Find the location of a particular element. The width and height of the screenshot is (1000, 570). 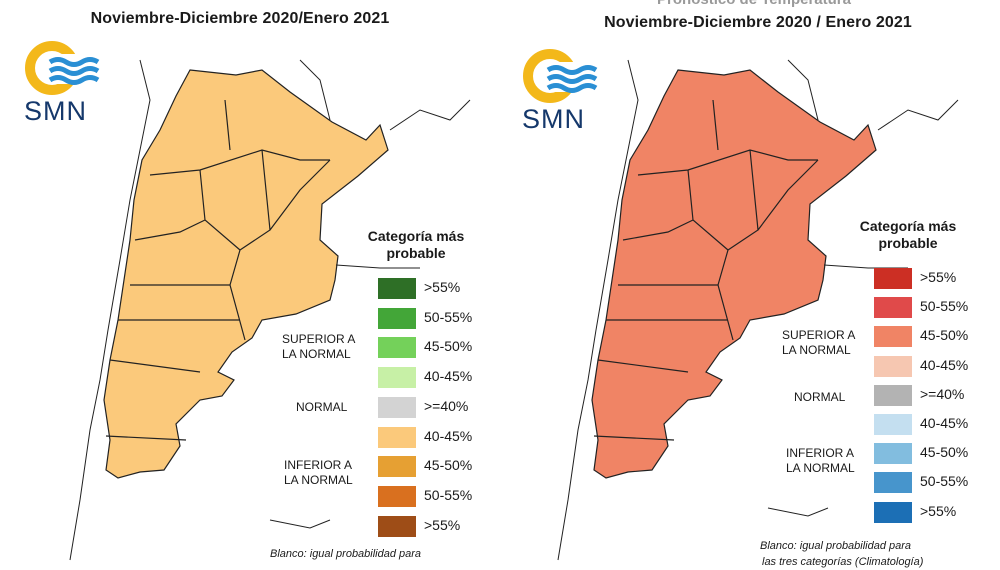

legend-note-cut: las tres categorías (Climatología) is located at coordinates (843, 562).